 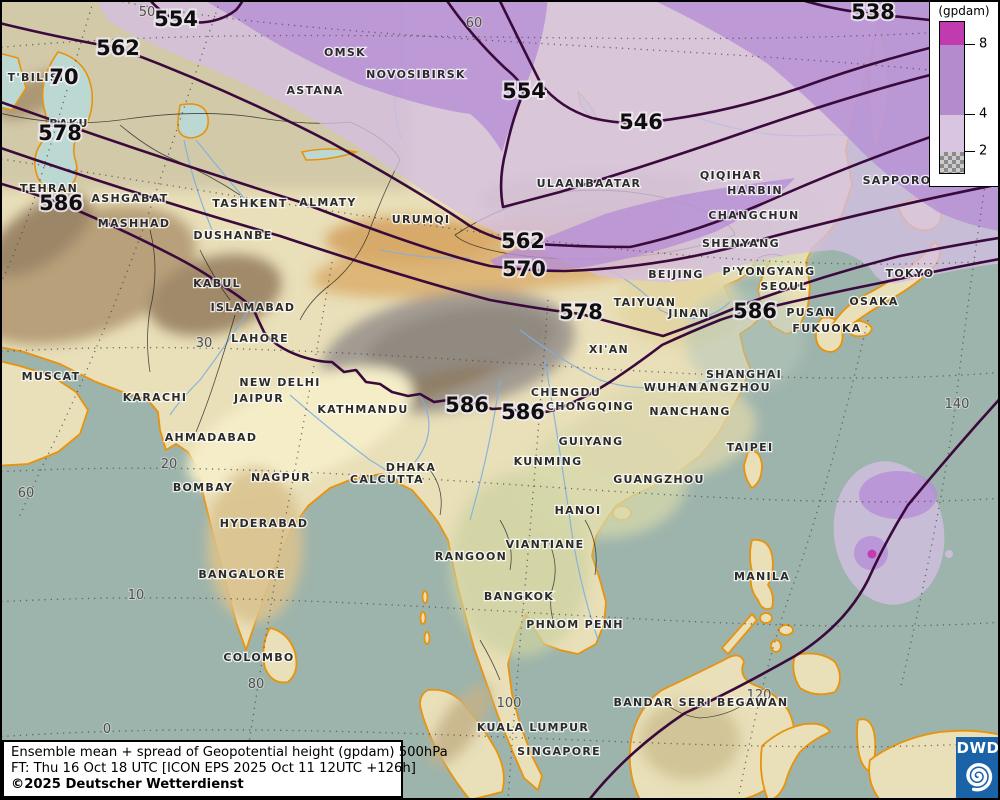 What do you see at coordinates (768, 271) in the screenshot?
I see `city-label: P'YONGYANG` at bounding box center [768, 271].